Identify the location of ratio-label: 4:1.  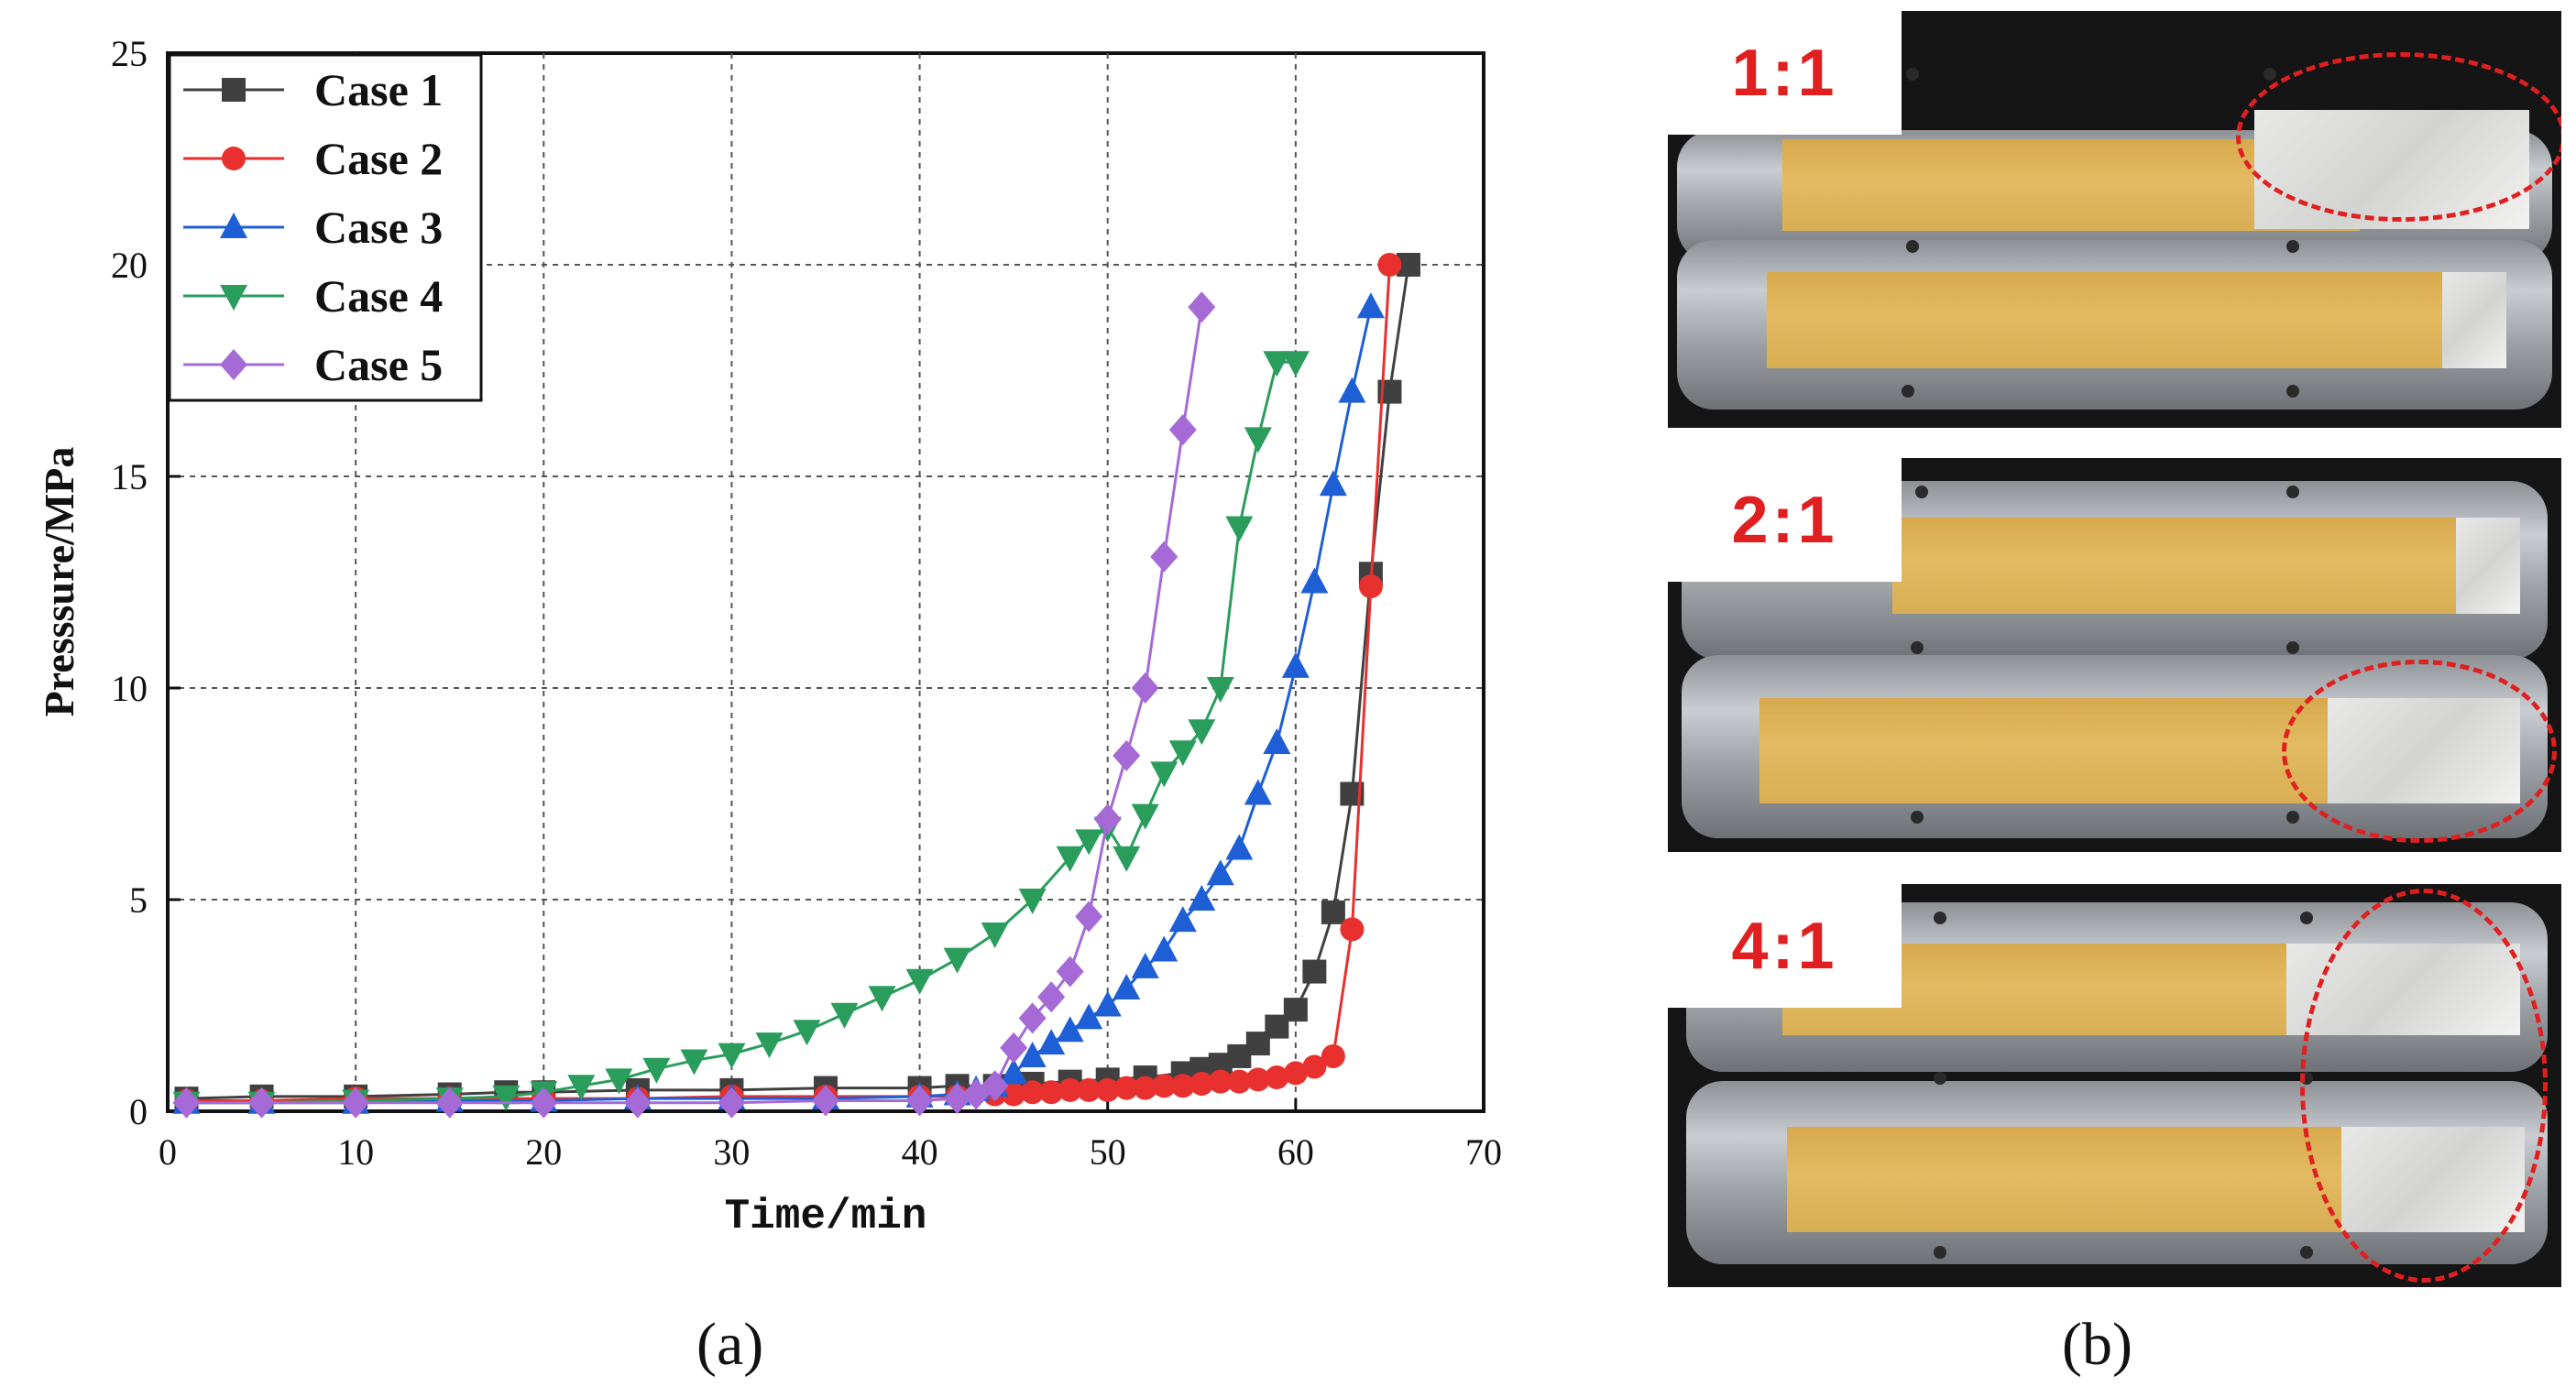
(1785, 946).